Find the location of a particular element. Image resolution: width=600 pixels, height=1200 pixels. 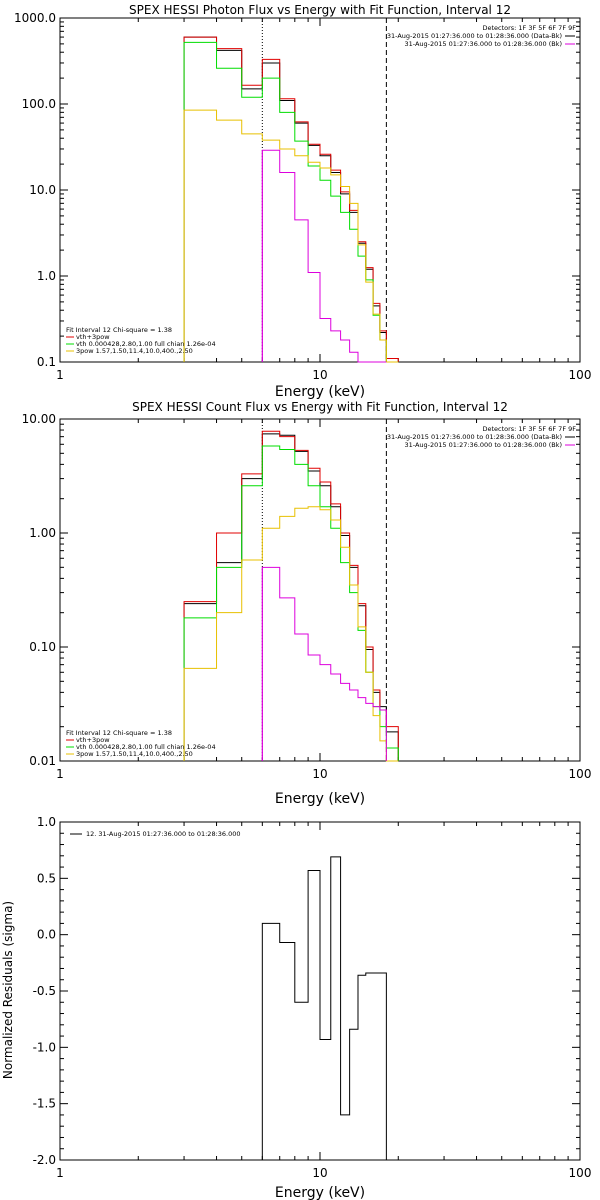

thermal-series-line is located at coordinates (291, 202).